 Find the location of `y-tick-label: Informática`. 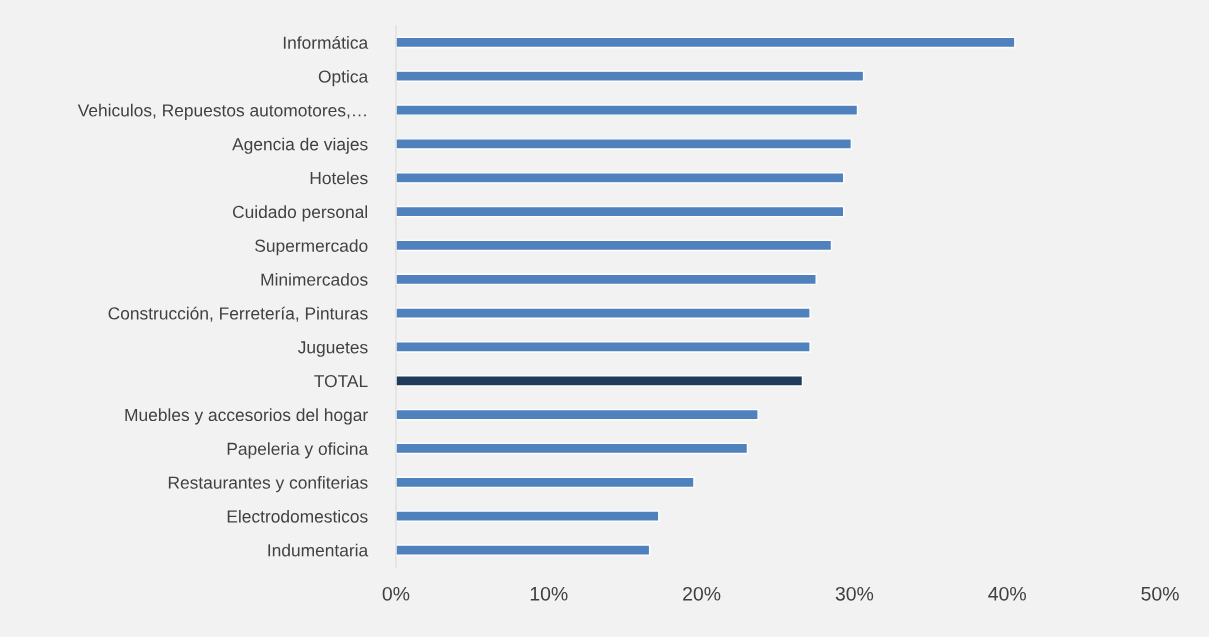

y-tick-label: Informática is located at coordinates (326, 42).